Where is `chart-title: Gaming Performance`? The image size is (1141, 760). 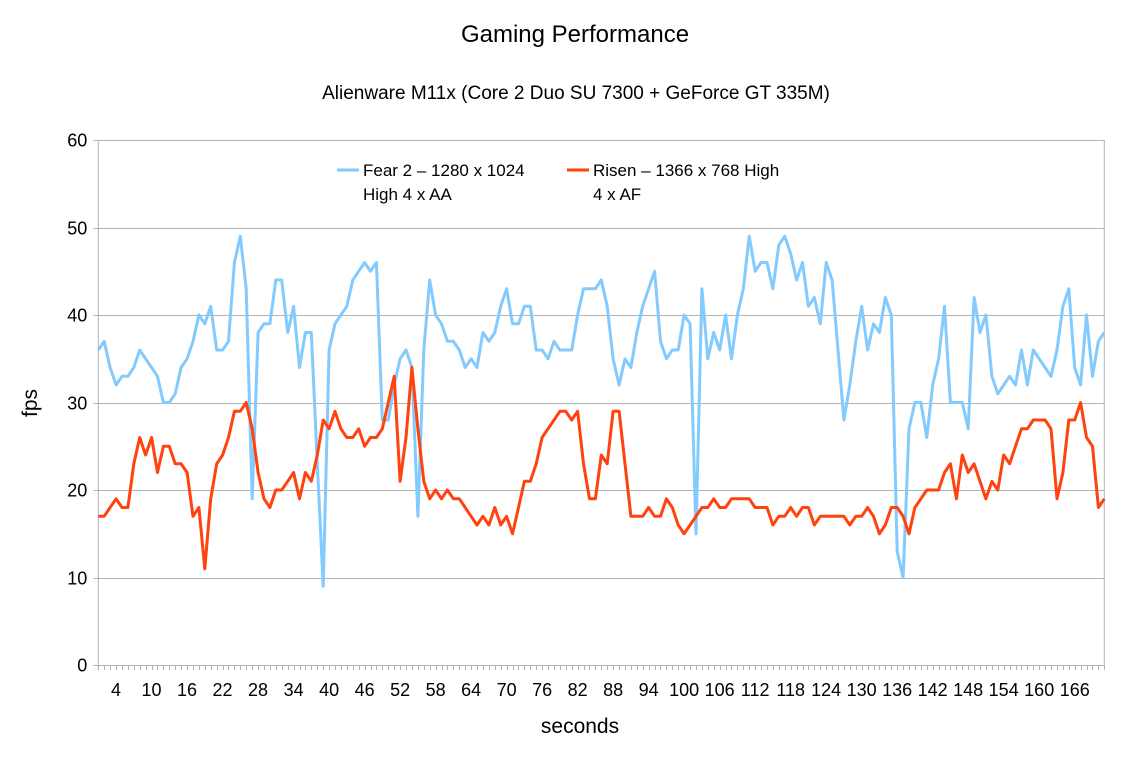
chart-title: Gaming Performance is located at coordinates (575, 34).